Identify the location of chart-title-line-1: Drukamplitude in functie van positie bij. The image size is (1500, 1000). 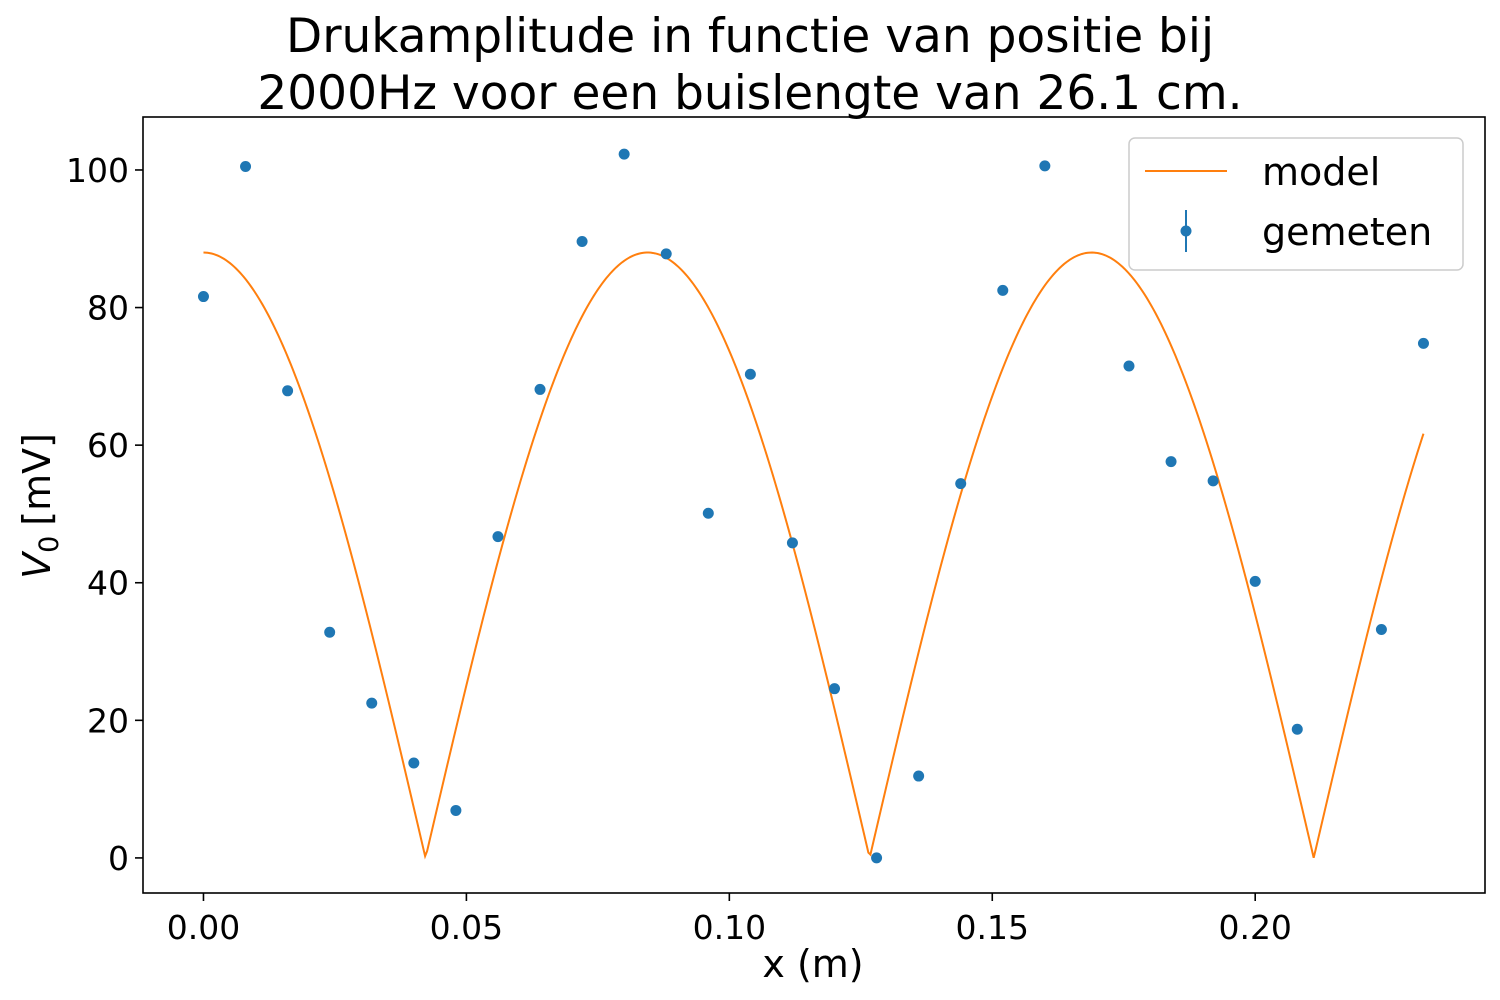
(750, 36).